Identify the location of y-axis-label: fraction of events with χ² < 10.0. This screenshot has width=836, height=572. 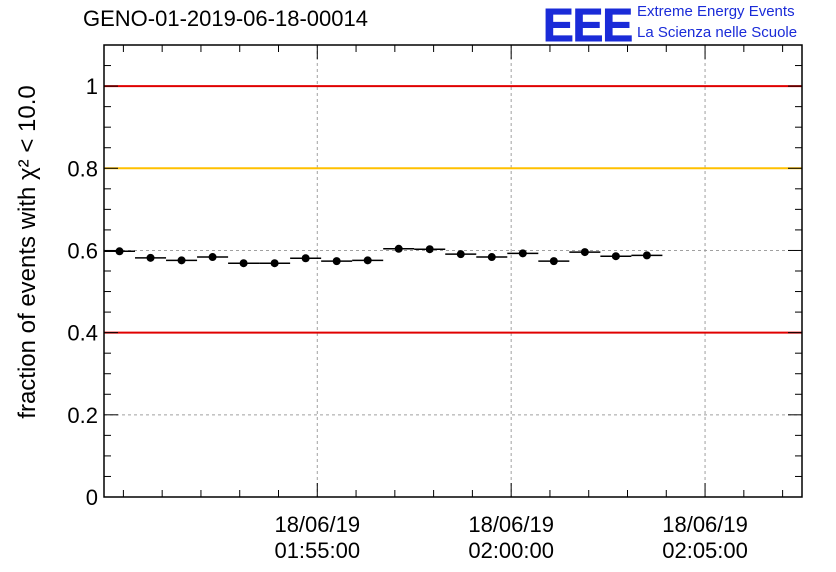
(27, 251).